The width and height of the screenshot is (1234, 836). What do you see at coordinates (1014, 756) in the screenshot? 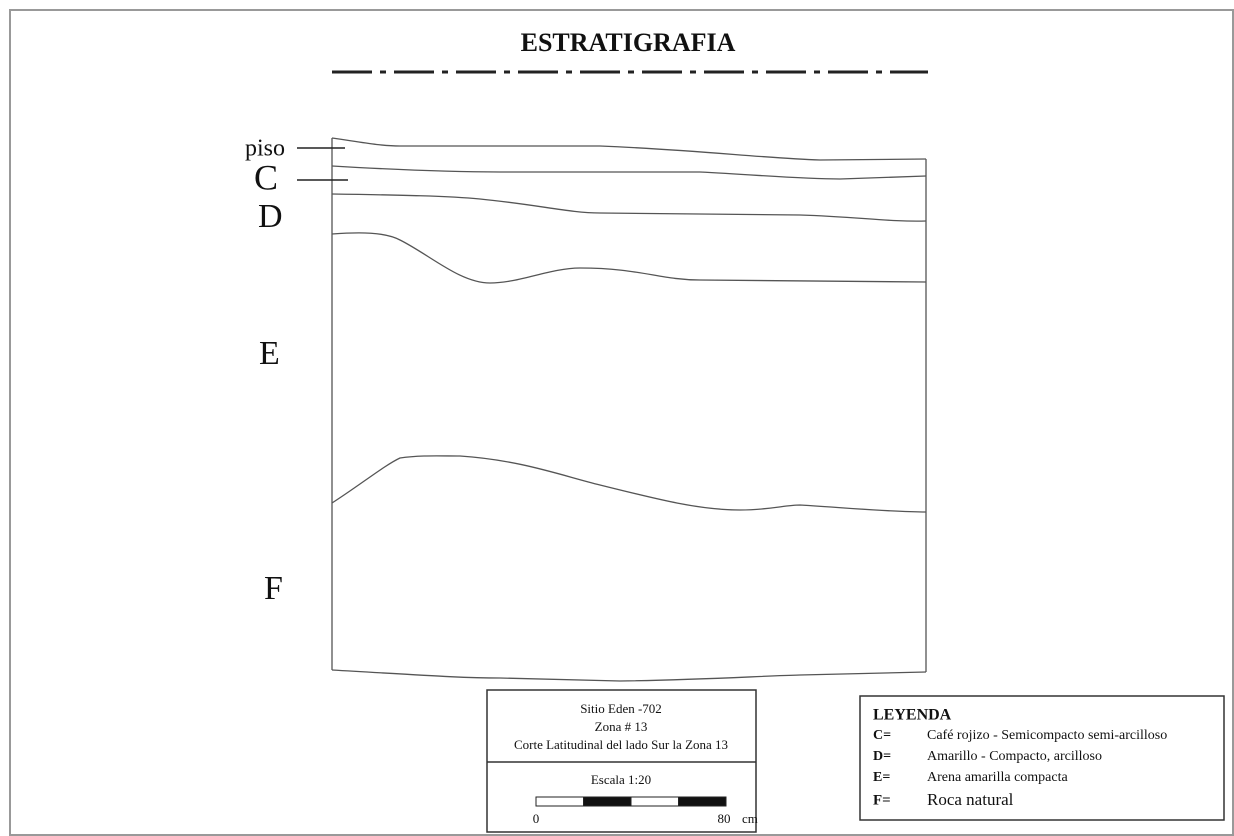
I see `legend-text: Amarillo - Compacto, arcilloso` at bounding box center [1014, 756].